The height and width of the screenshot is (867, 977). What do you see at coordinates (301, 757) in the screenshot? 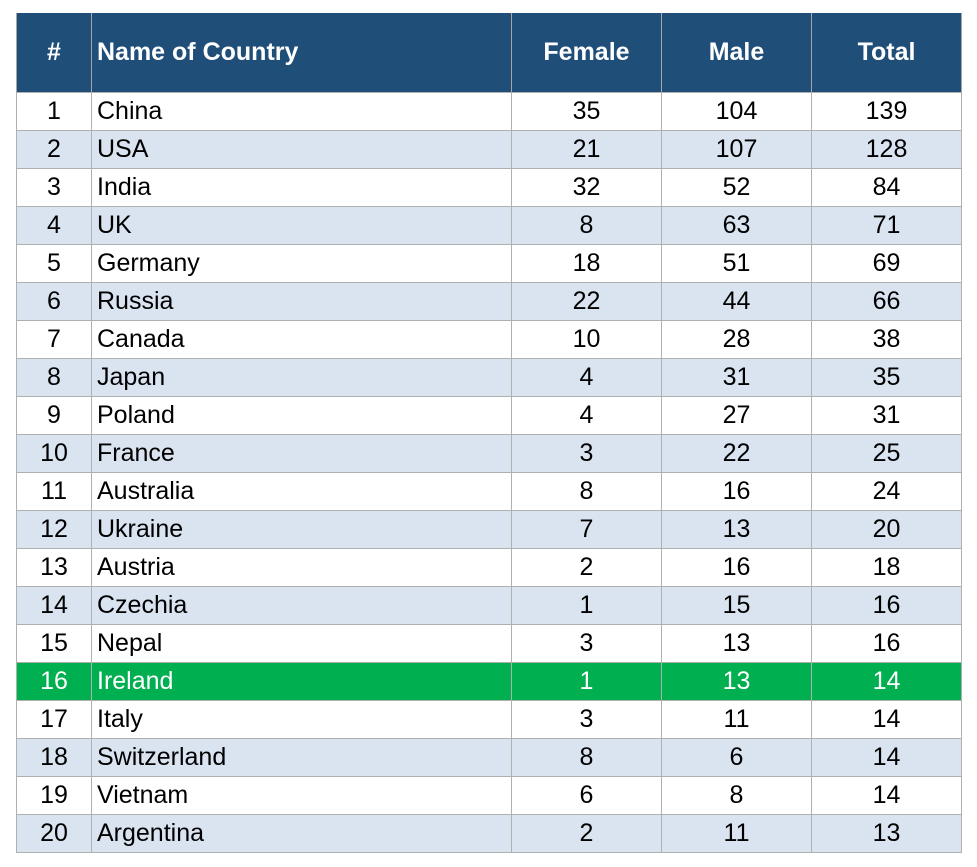
I see `country-cell: Switzerland` at bounding box center [301, 757].